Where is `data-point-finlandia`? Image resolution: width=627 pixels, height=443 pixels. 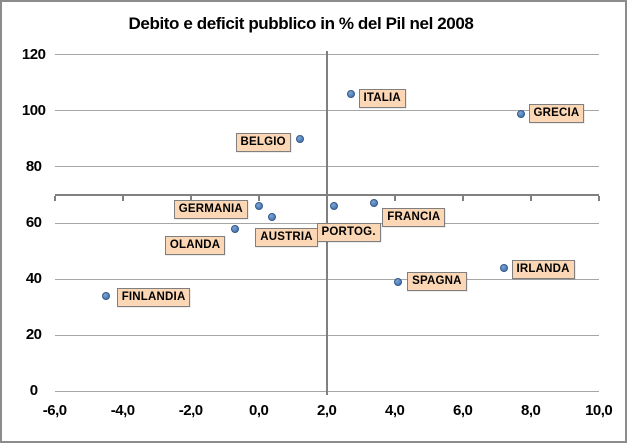 data-point-finlandia is located at coordinates (105, 295).